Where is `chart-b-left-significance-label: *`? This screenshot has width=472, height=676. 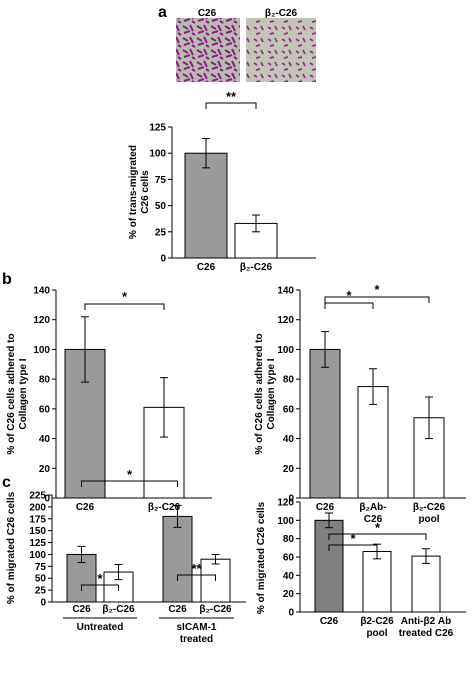 chart-b-left-significance-label: * is located at coordinates (125, 296).